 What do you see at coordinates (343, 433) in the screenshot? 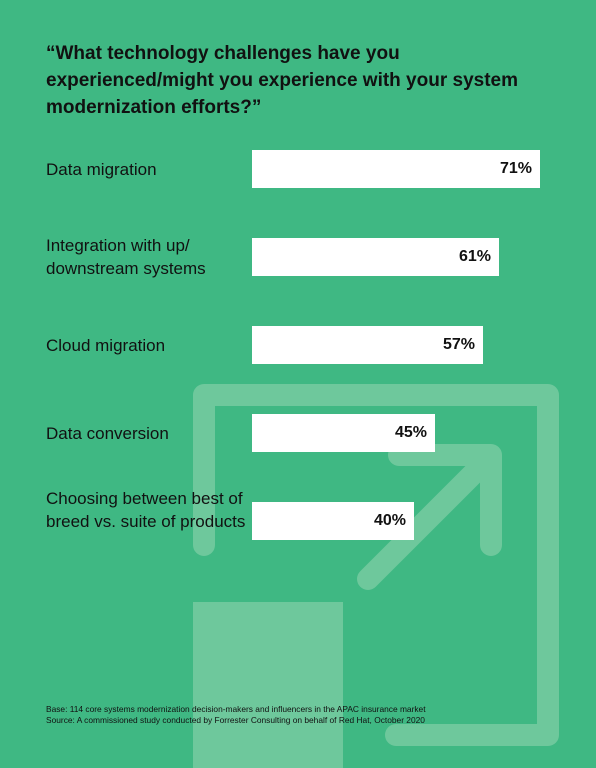
I see `bar: 45%` at bounding box center [343, 433].